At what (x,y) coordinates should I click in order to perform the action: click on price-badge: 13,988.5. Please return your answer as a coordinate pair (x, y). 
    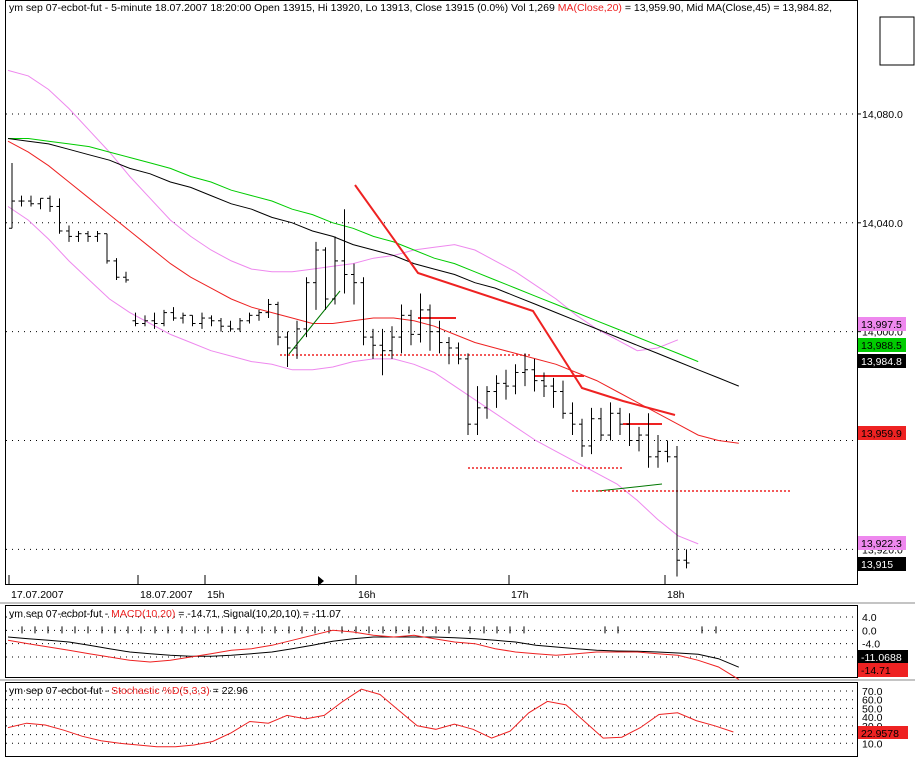
    Looking at the image, I should click on (882, 345).